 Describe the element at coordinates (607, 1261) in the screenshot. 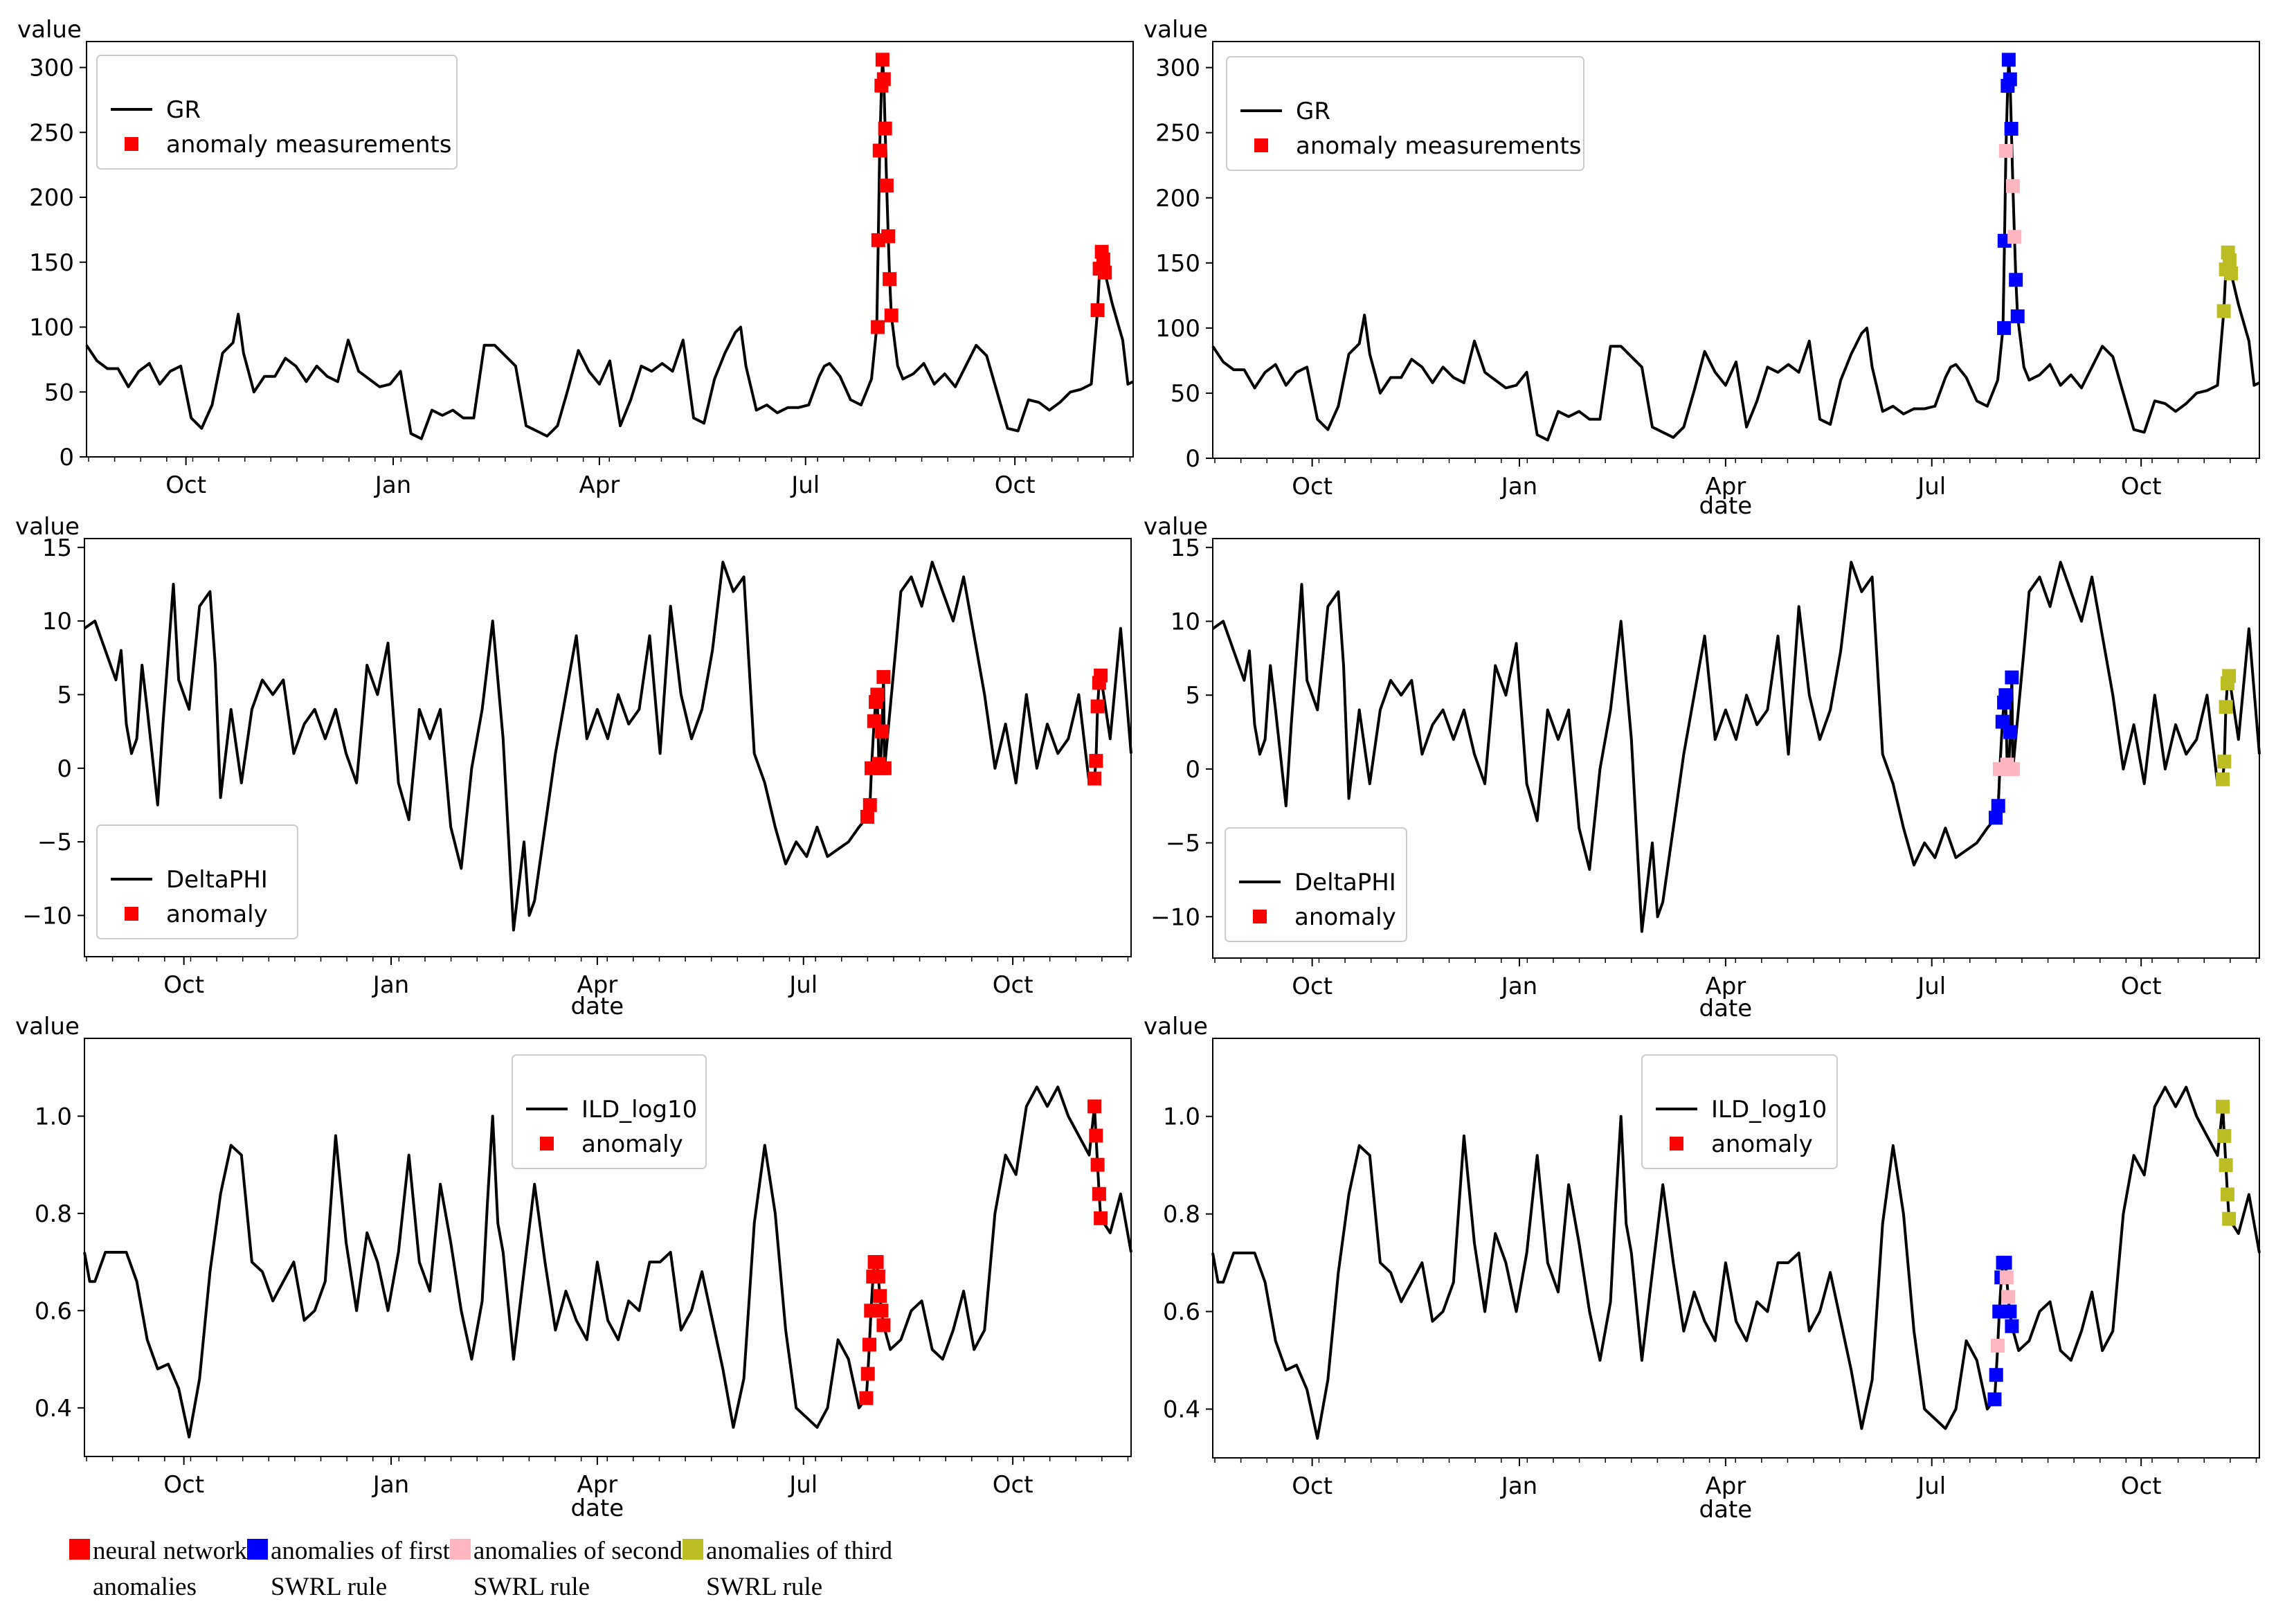

I see `series-line-ild` at that location.